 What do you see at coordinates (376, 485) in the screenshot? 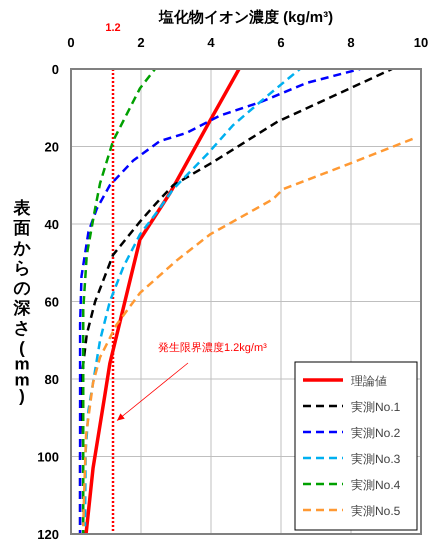
I see `legend-label: 実測No.4` at bounding box center [376, 485].